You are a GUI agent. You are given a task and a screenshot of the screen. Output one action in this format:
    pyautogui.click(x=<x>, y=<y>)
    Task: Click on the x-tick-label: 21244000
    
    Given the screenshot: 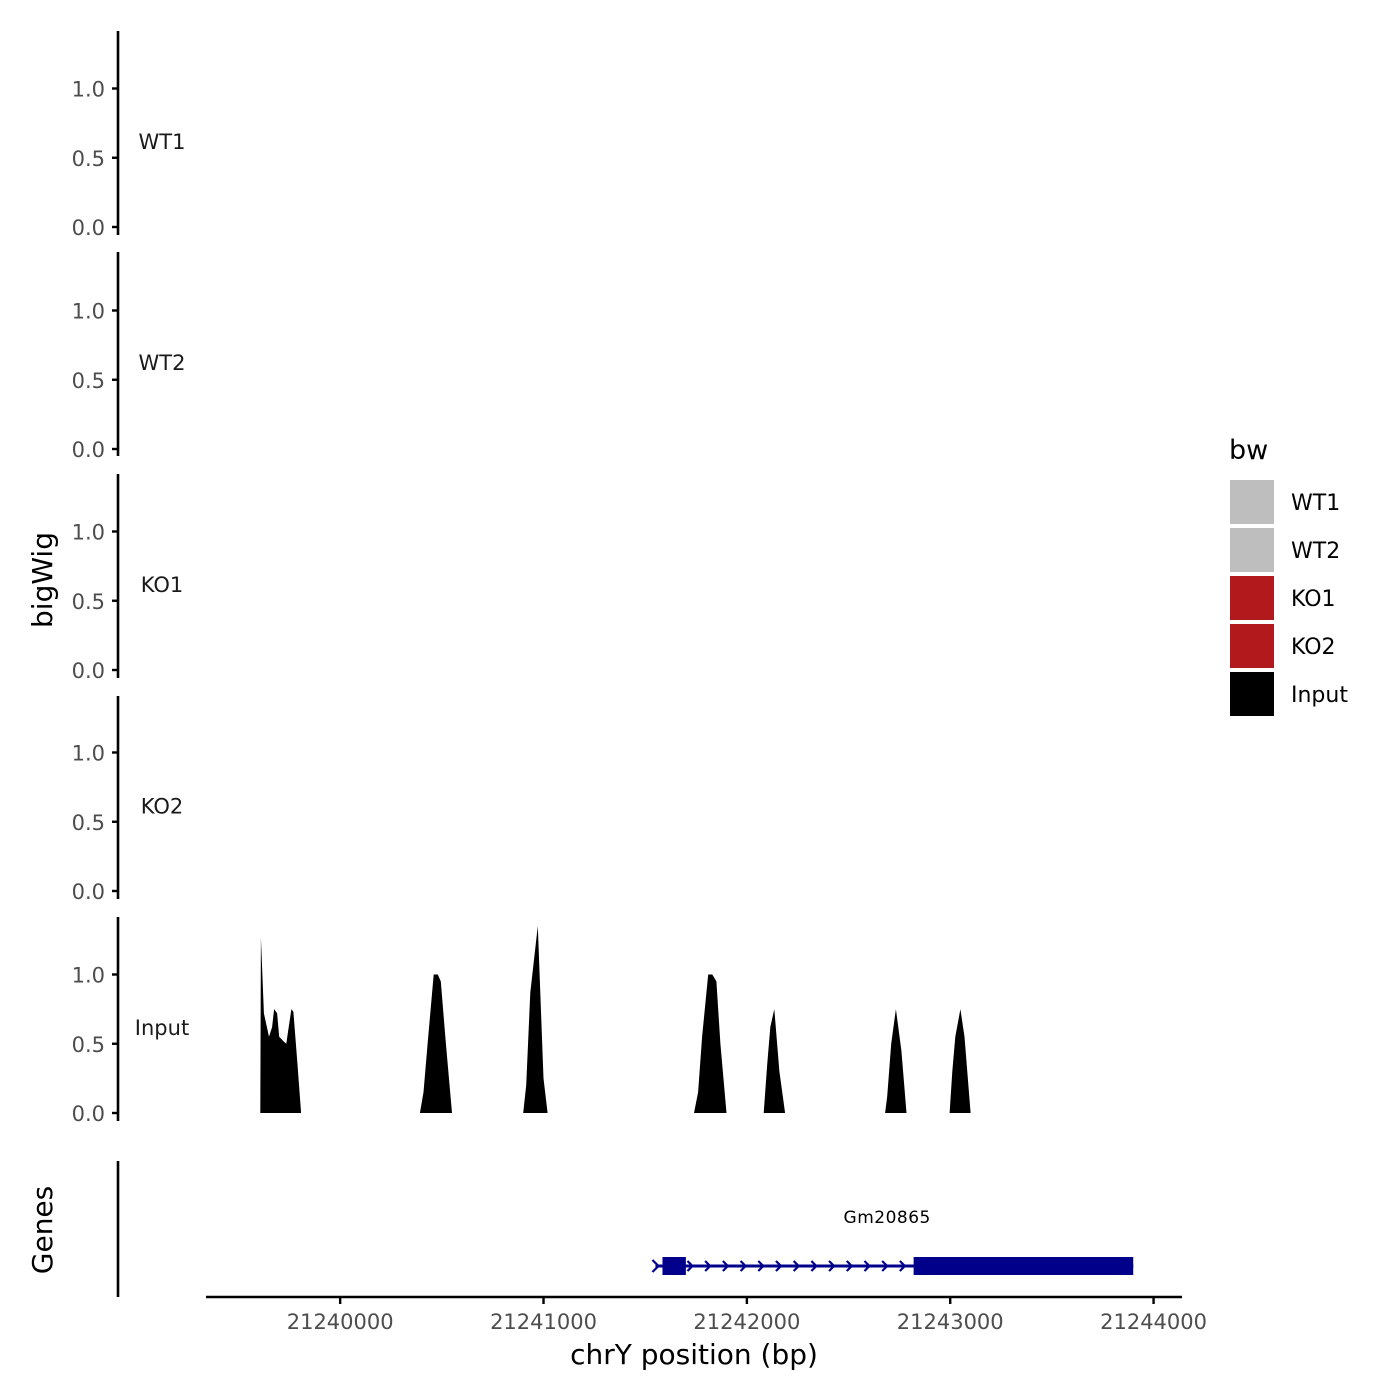 What is the action you would take?
    pyautogui.click(x=1153, y=1322)
    